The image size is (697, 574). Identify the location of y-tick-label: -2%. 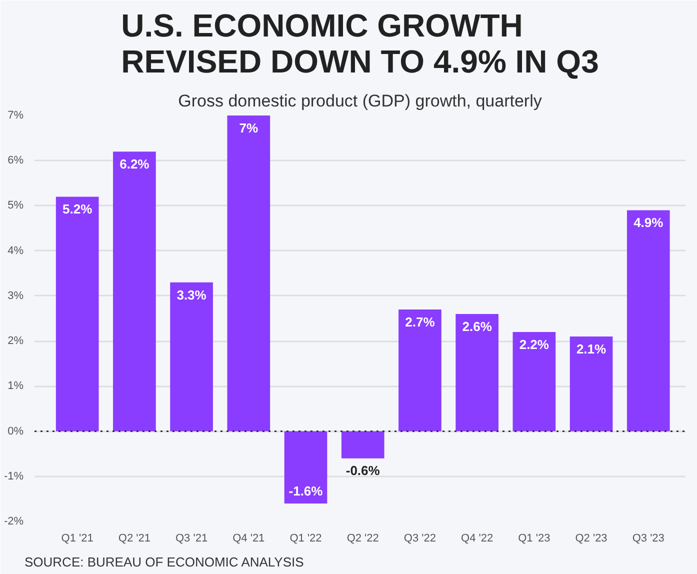
(14, 522).